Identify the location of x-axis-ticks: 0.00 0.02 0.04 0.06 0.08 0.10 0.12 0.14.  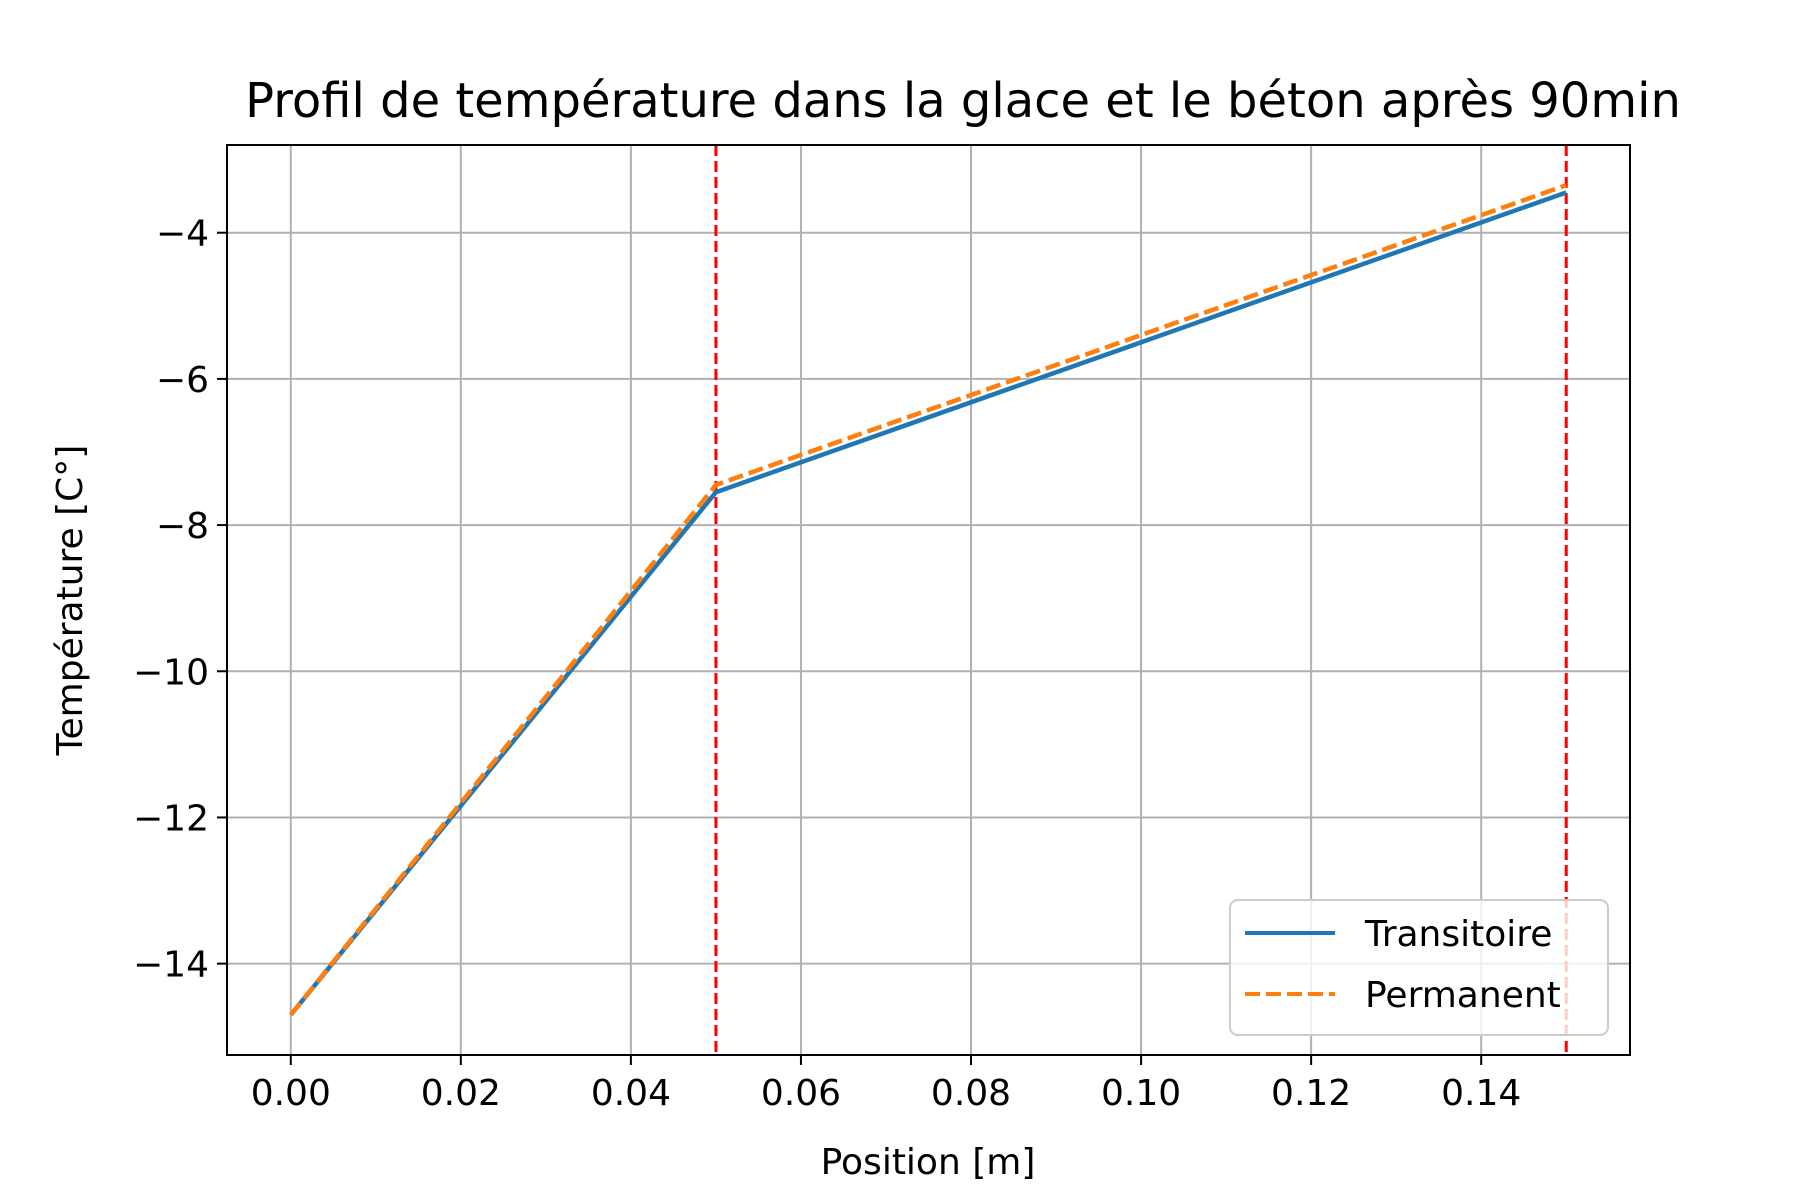
(886, 1084).